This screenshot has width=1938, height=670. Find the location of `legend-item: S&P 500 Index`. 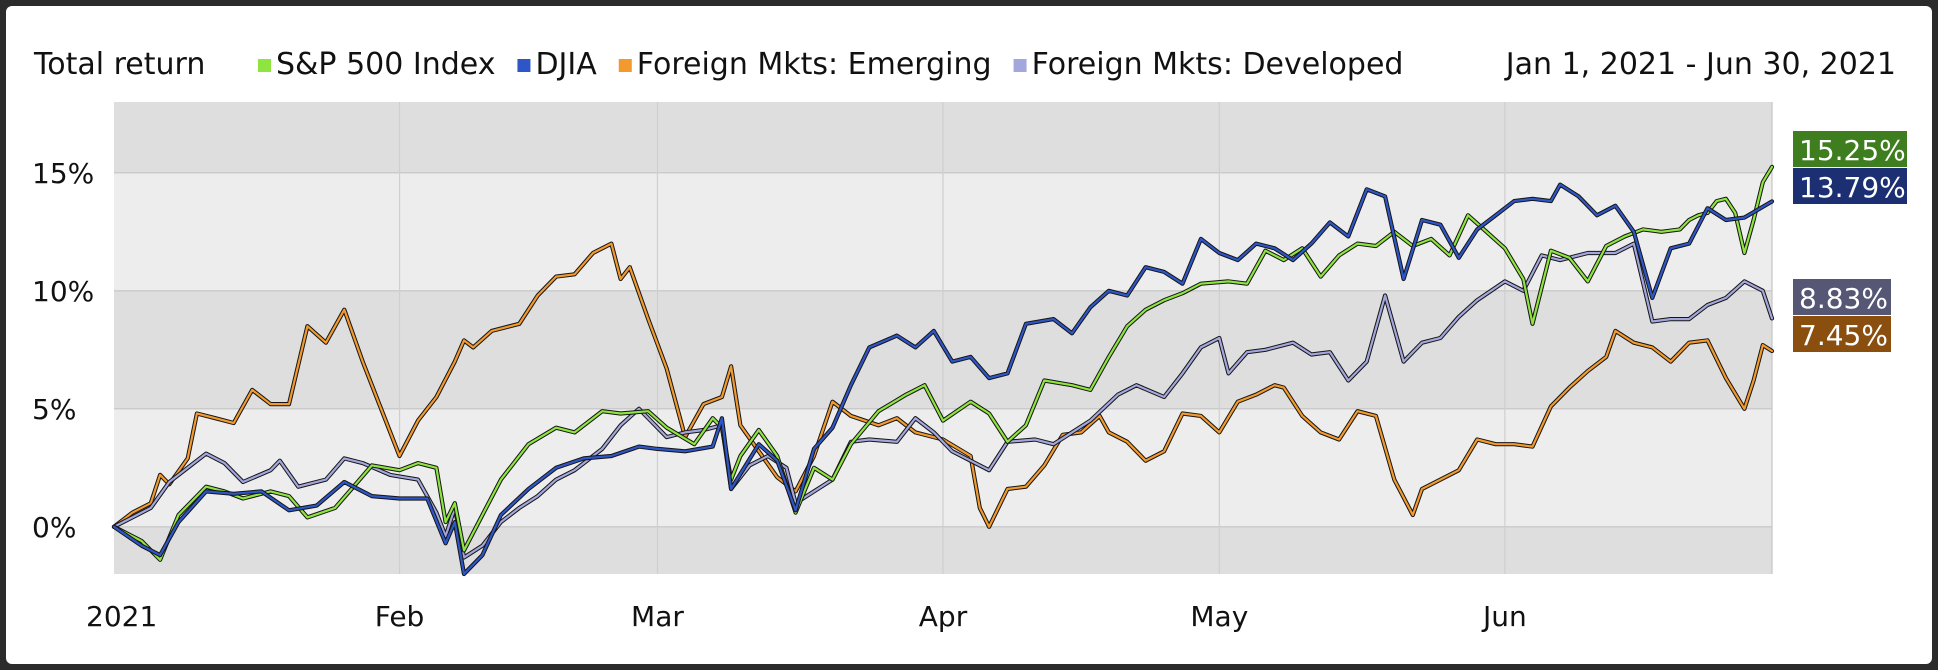

legend-item: S&P 500 Index is located at coordinates (376, 64).